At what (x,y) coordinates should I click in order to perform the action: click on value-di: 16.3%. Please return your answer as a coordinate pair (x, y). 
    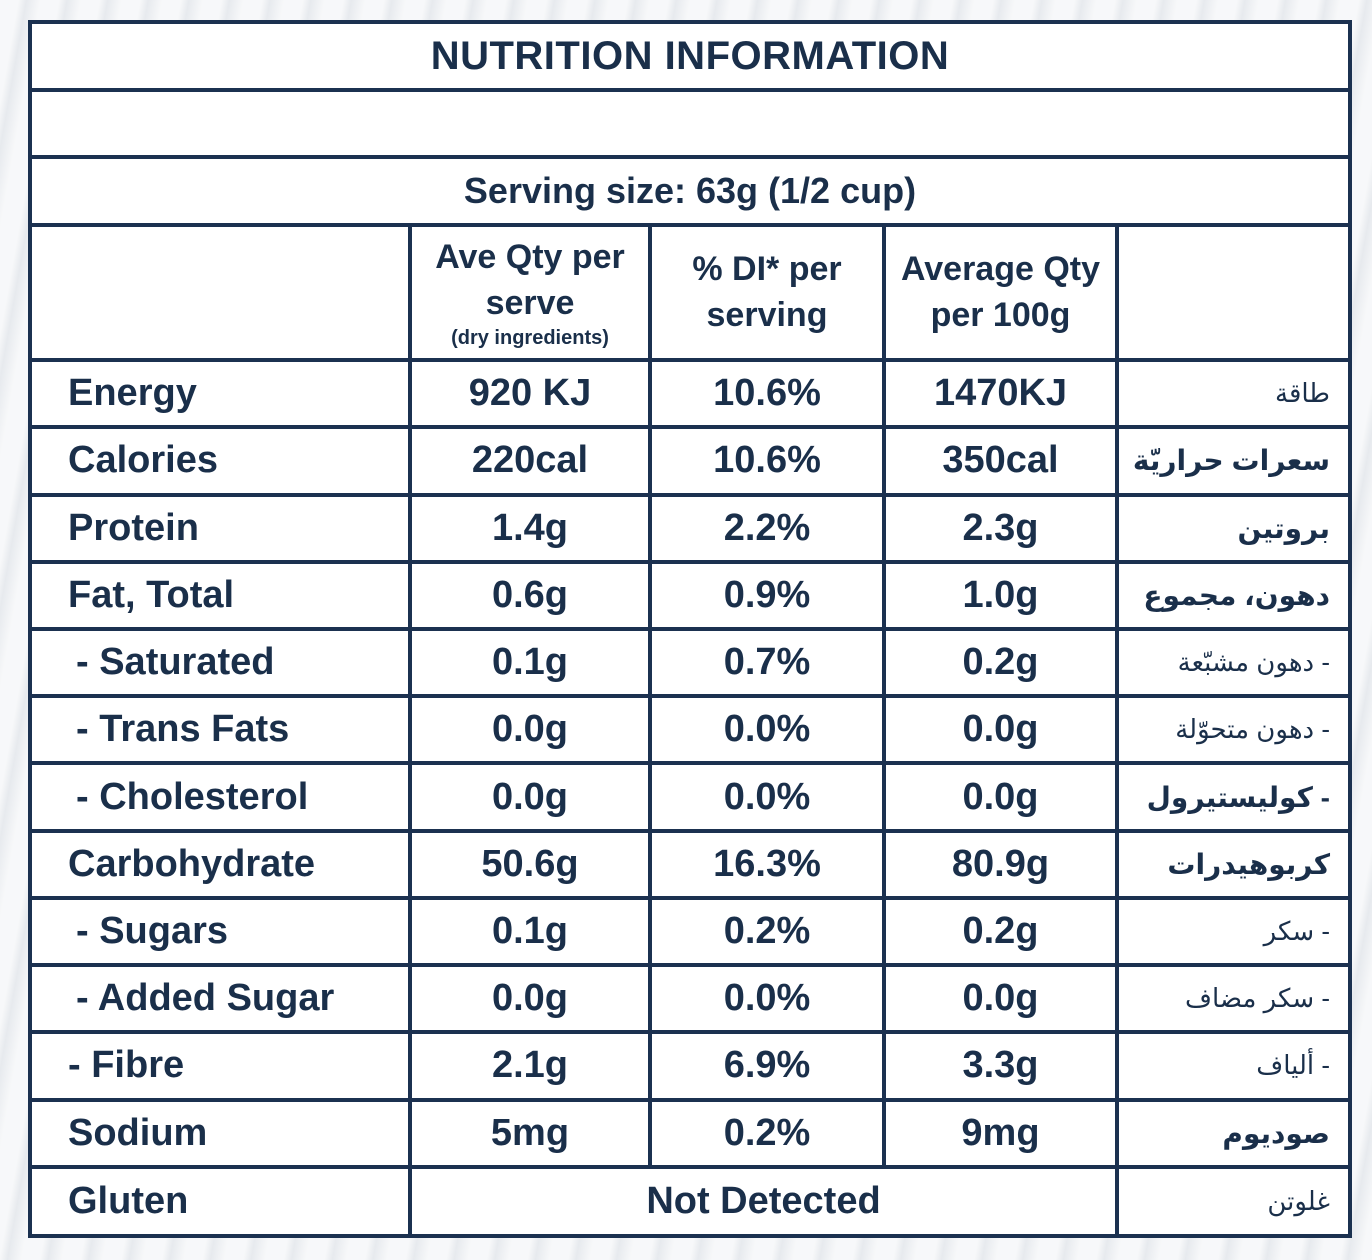
    Looking at the image, I should click on (767, 864).